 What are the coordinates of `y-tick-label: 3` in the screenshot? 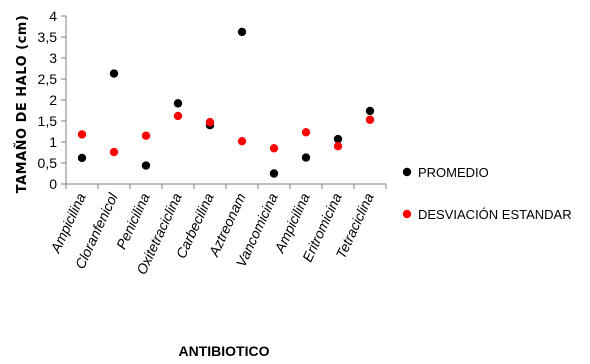 It's located at (53, 58).